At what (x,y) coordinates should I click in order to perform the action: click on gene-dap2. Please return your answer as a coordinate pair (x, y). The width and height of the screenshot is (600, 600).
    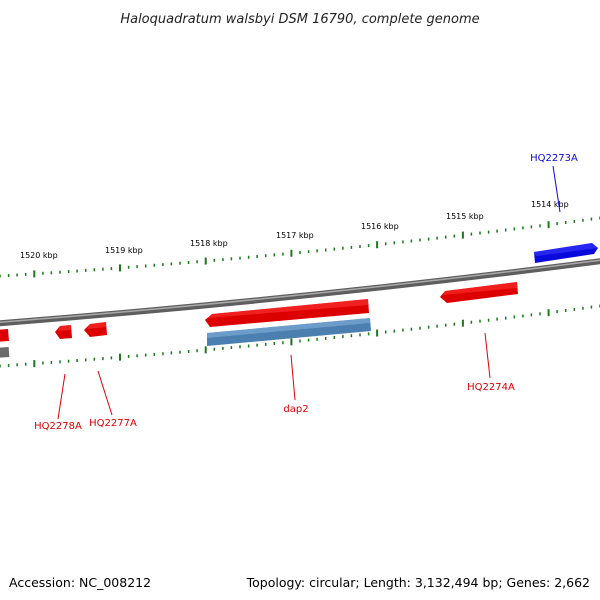
    Looking at the image, I should click on (287, 313).